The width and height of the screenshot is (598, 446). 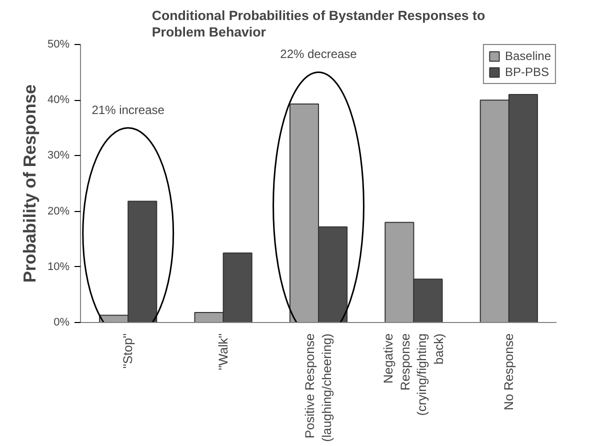 What do you see at coordinates (527, 56) in the screenshot?
I see `legend-label: Baseline` at bounding box center [527, 56].